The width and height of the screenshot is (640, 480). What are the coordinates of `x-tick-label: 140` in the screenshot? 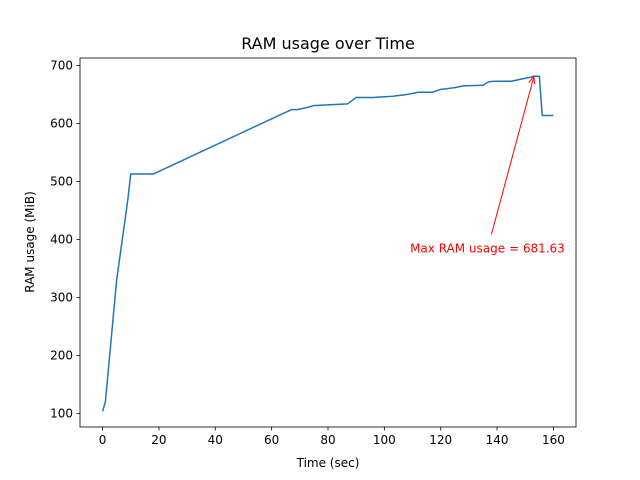 It's located at (497, 440).